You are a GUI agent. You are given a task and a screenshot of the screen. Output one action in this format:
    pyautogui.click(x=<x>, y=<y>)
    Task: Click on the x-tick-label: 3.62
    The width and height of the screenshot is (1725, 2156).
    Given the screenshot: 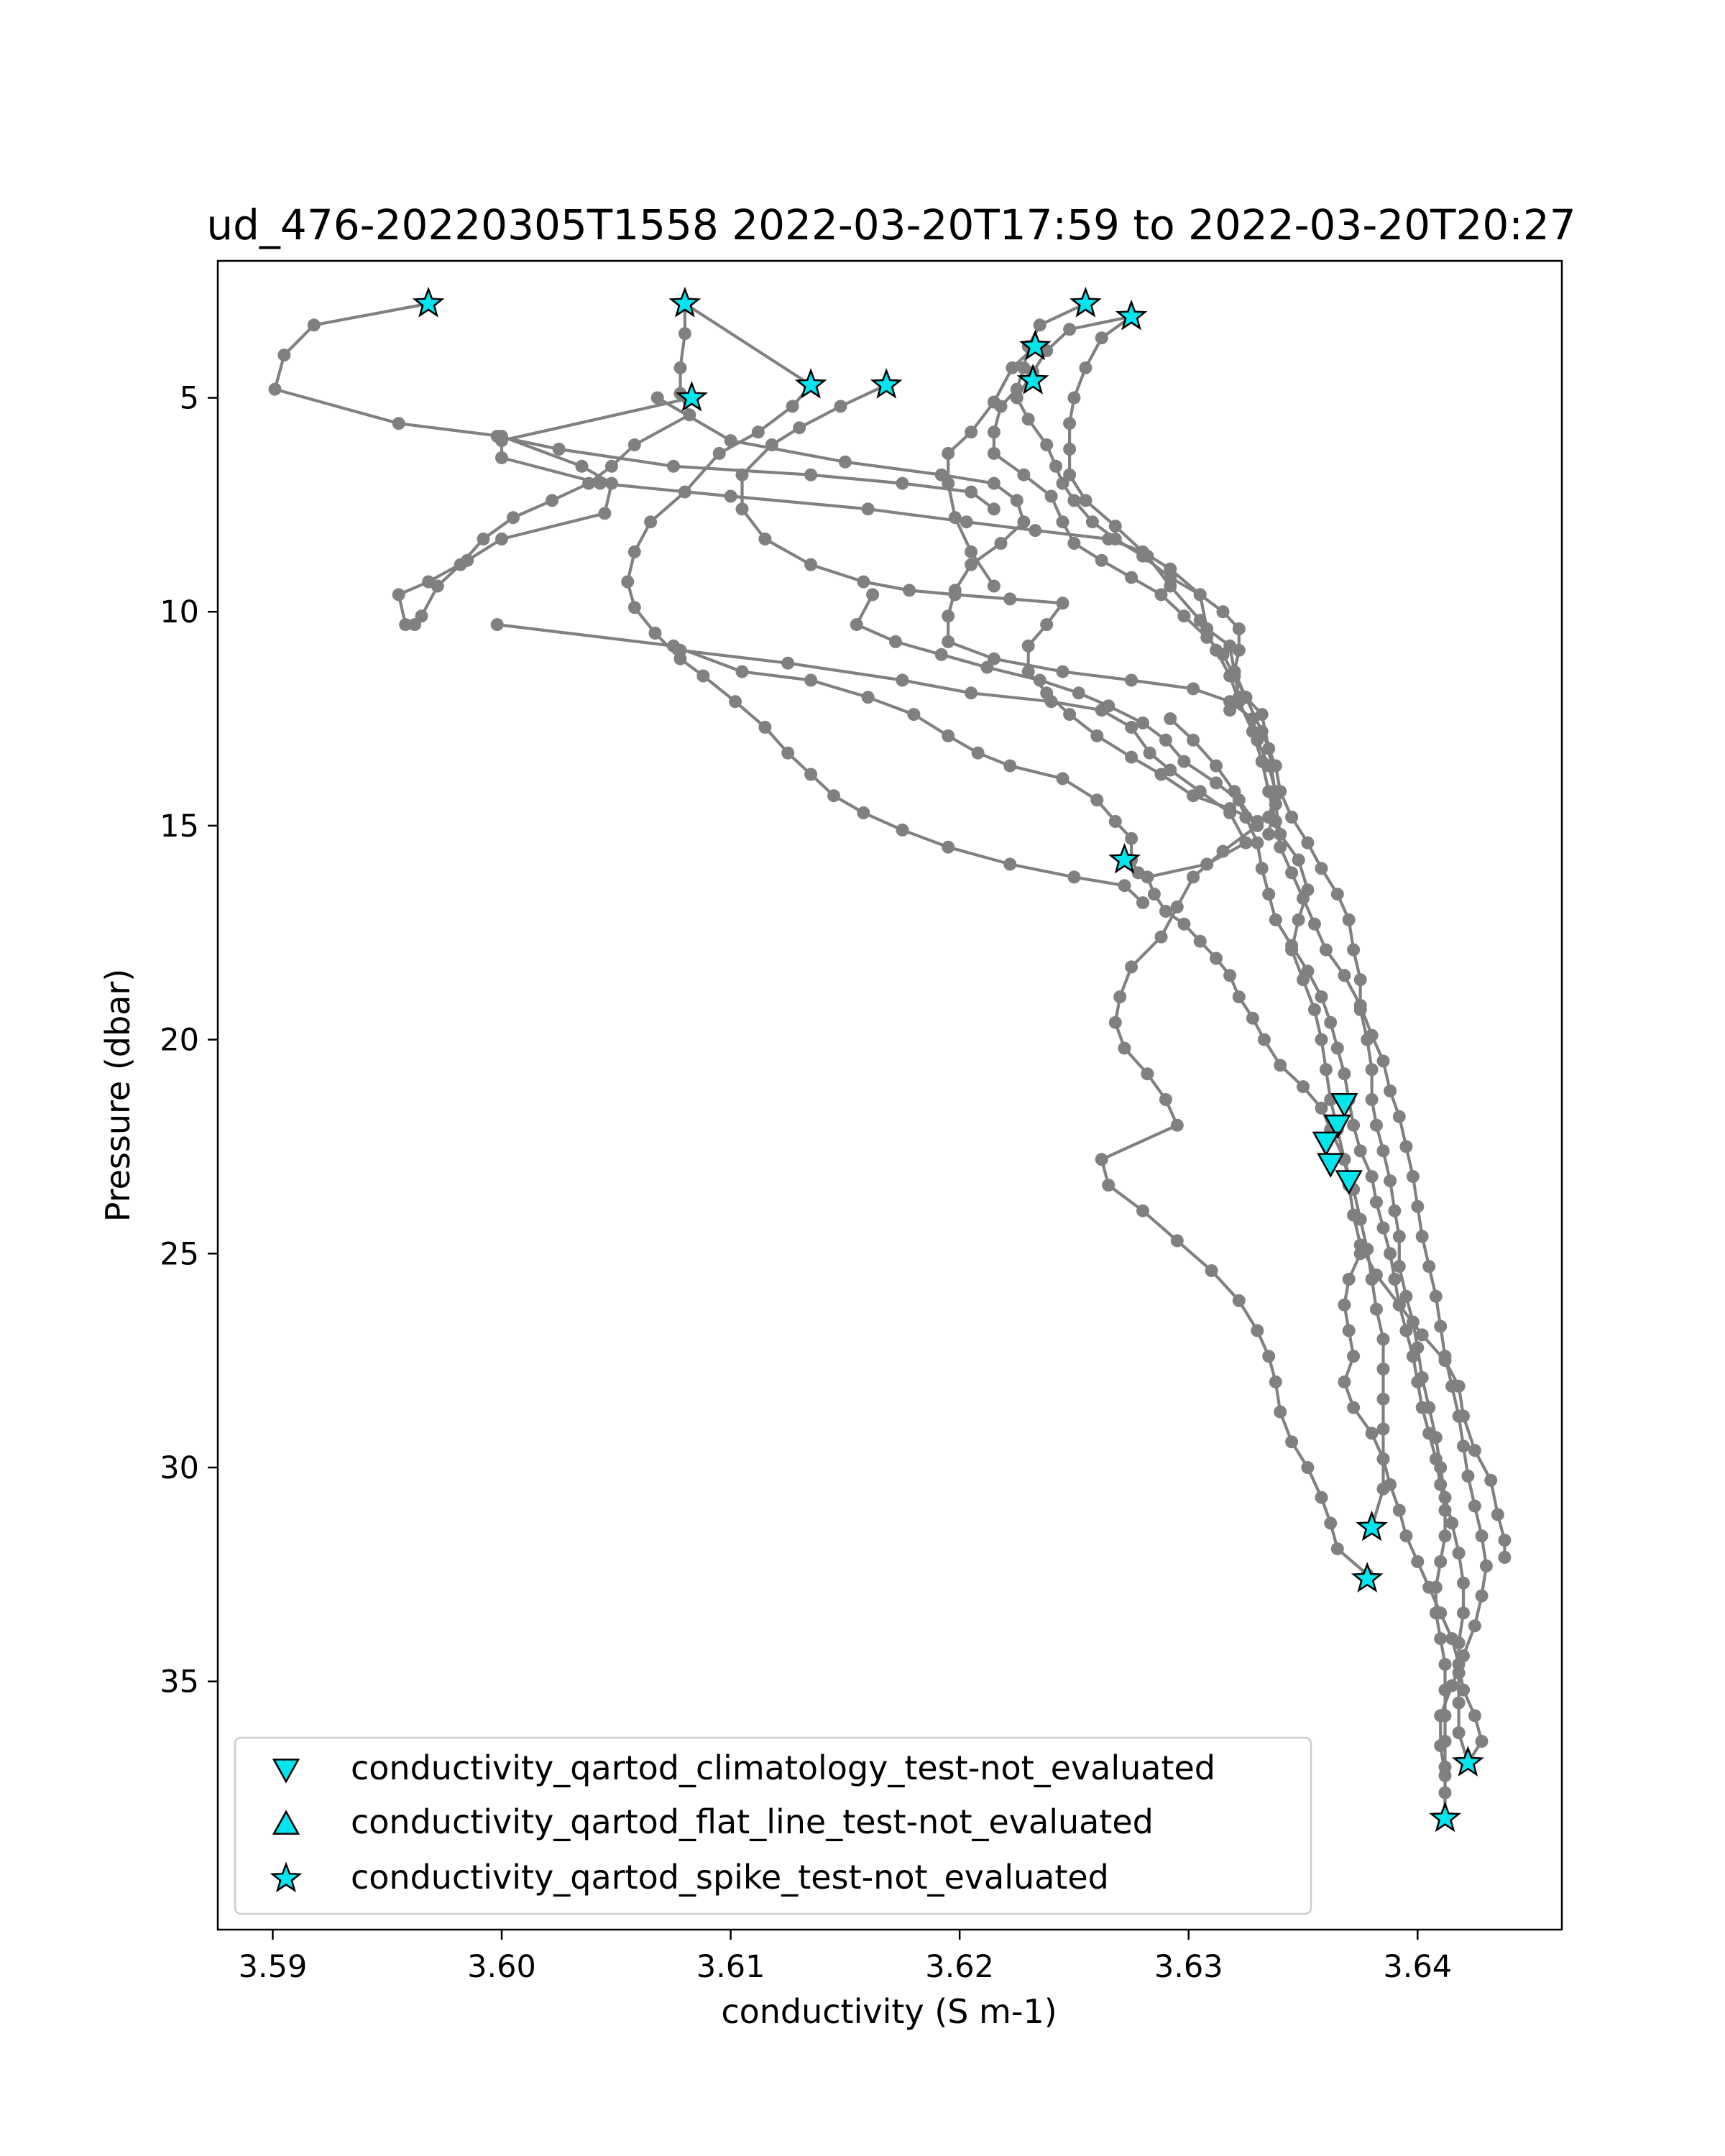 What is the action you would take?
    pyautogui.click(x=959, y=1967)
    